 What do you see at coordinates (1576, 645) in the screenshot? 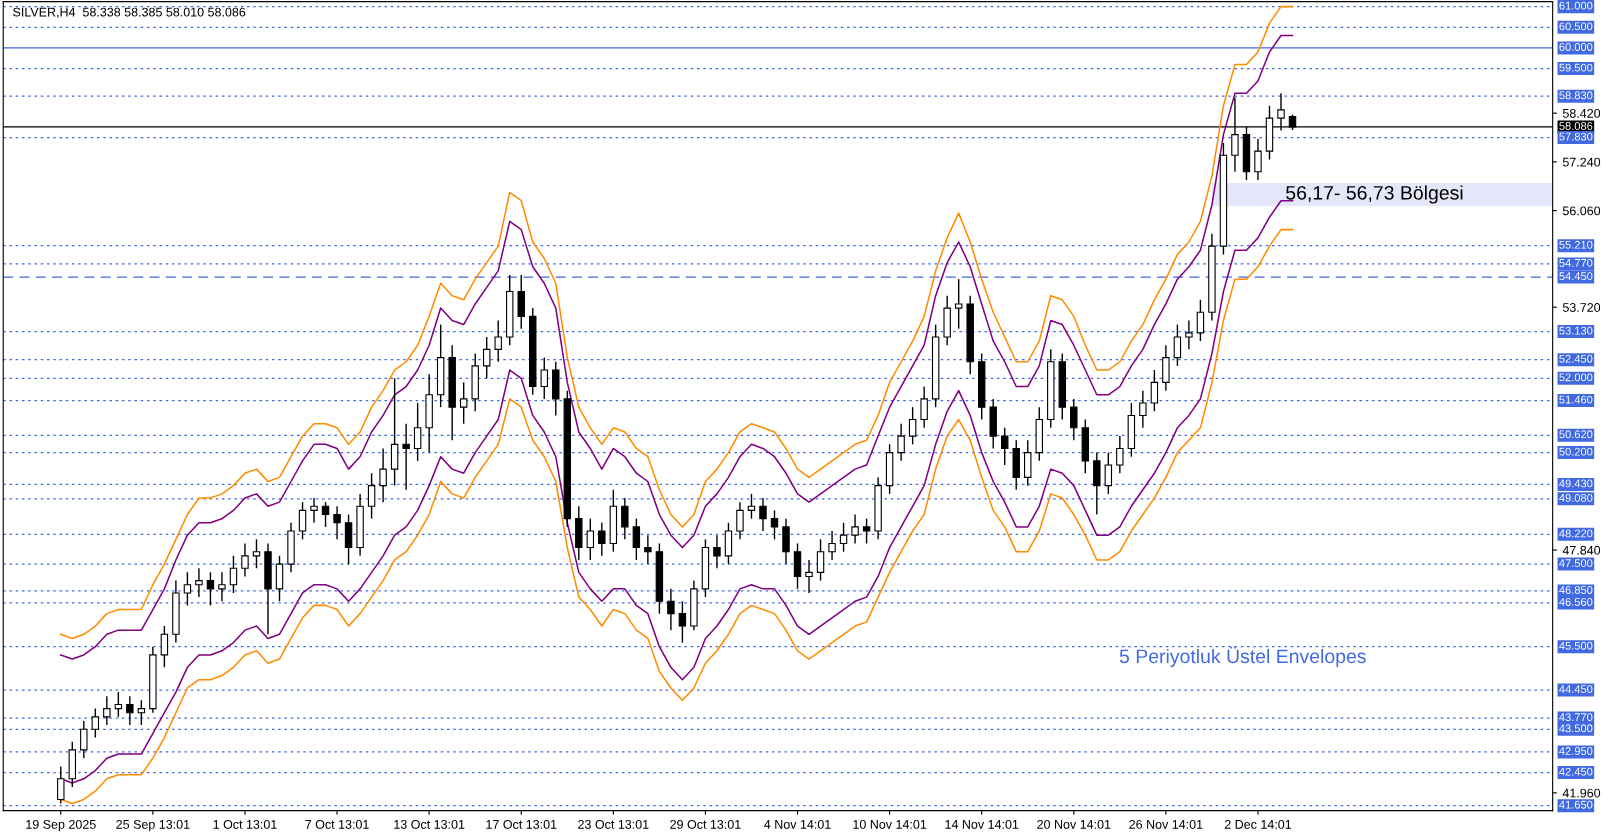
I see `ref-line-label: 45.500` at bounding box center [1576, 645].